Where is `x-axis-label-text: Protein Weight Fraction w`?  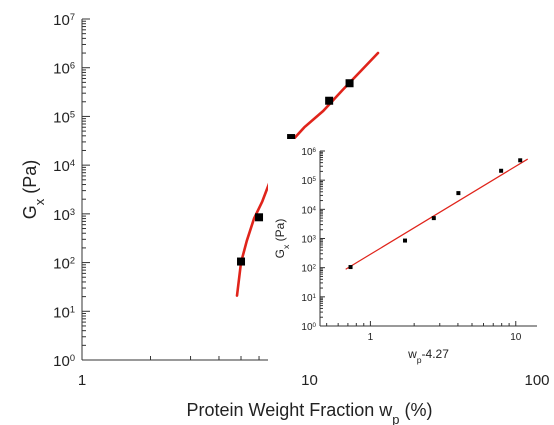 x-axis-label-text: Protein Weight Fraction w is located at coordinates (290, 410).